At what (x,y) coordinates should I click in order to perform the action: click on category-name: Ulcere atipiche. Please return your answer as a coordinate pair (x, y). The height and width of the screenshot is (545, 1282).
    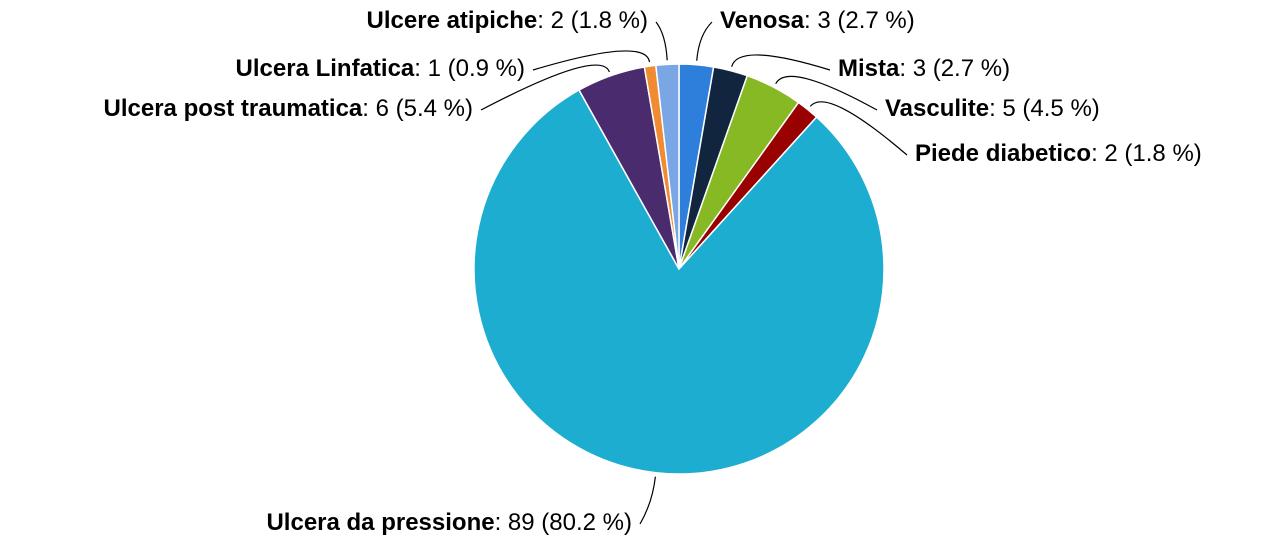
    Looking at the image, I should click on (452, 20).